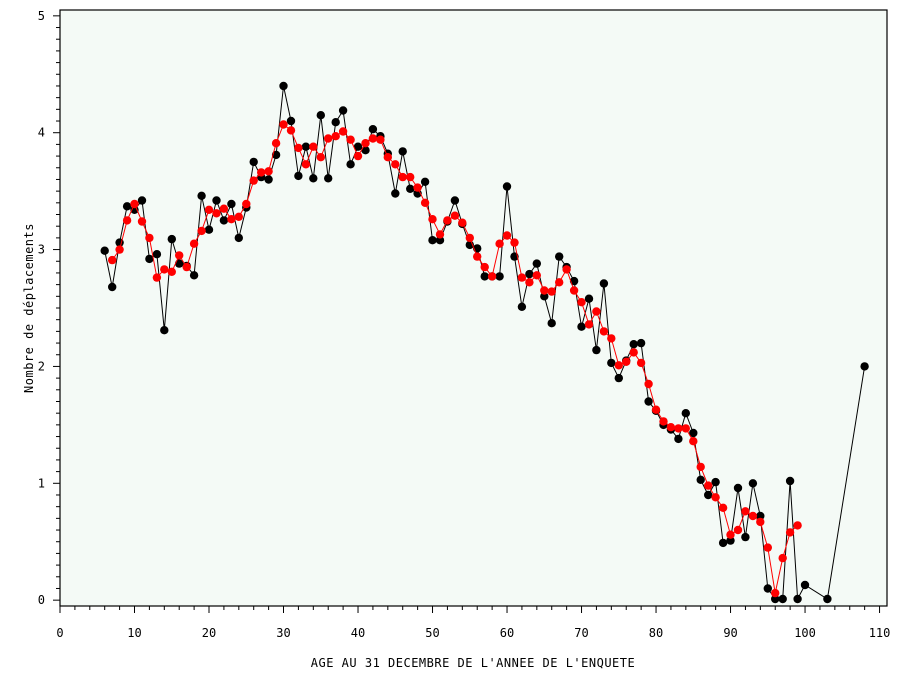 This screenshot has width=903, height=675. I want to click on y-tick-label: 0, so click(41, 600).